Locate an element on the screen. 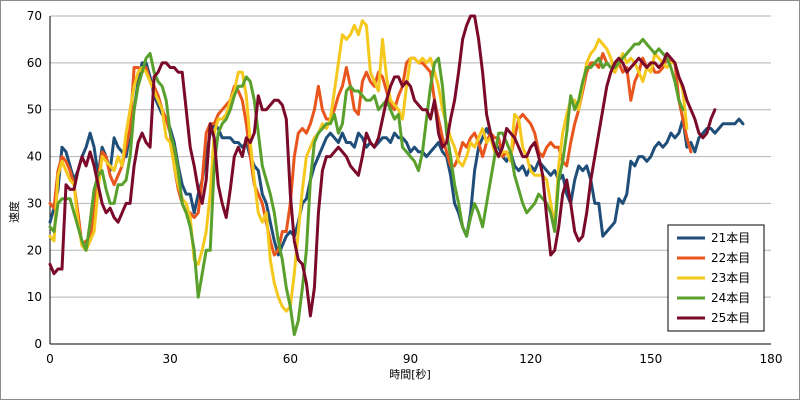 The width and height of the screenshot is (800, 400). y-tick-label: 40 is located at coordinates (34, 157).